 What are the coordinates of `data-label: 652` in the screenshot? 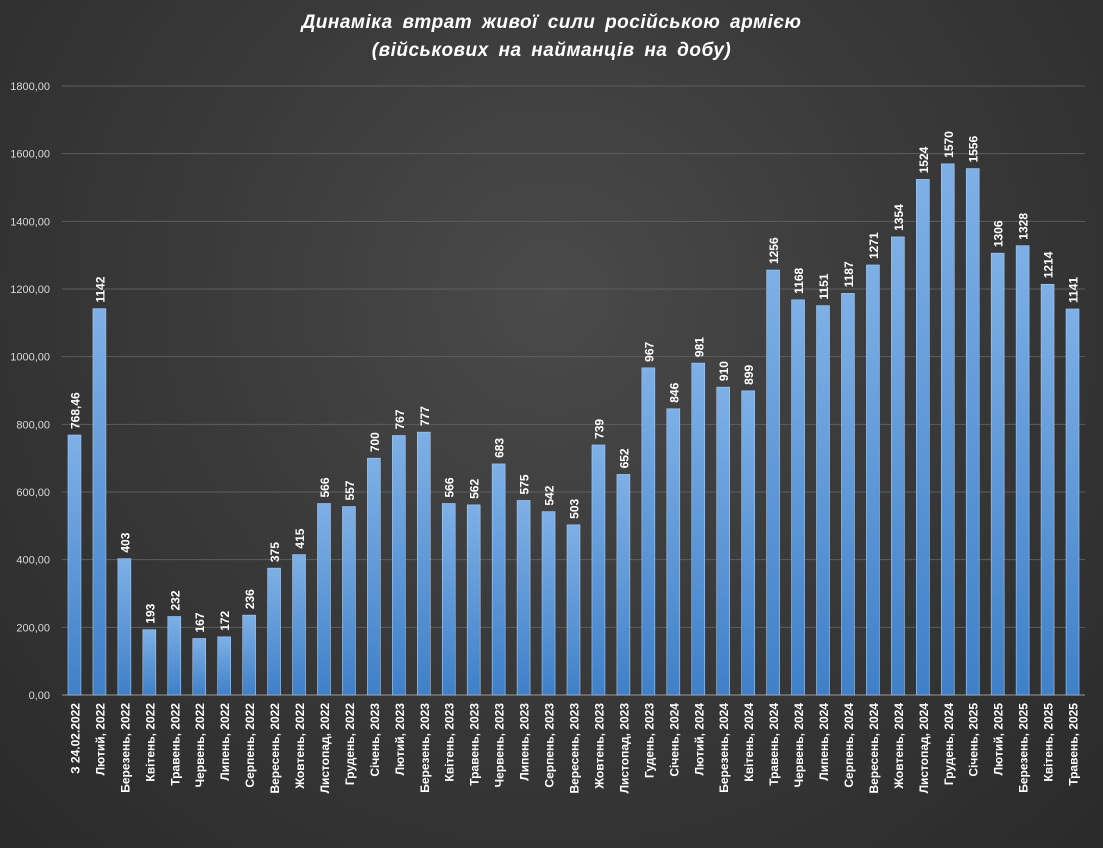 It's located at (624, 458).